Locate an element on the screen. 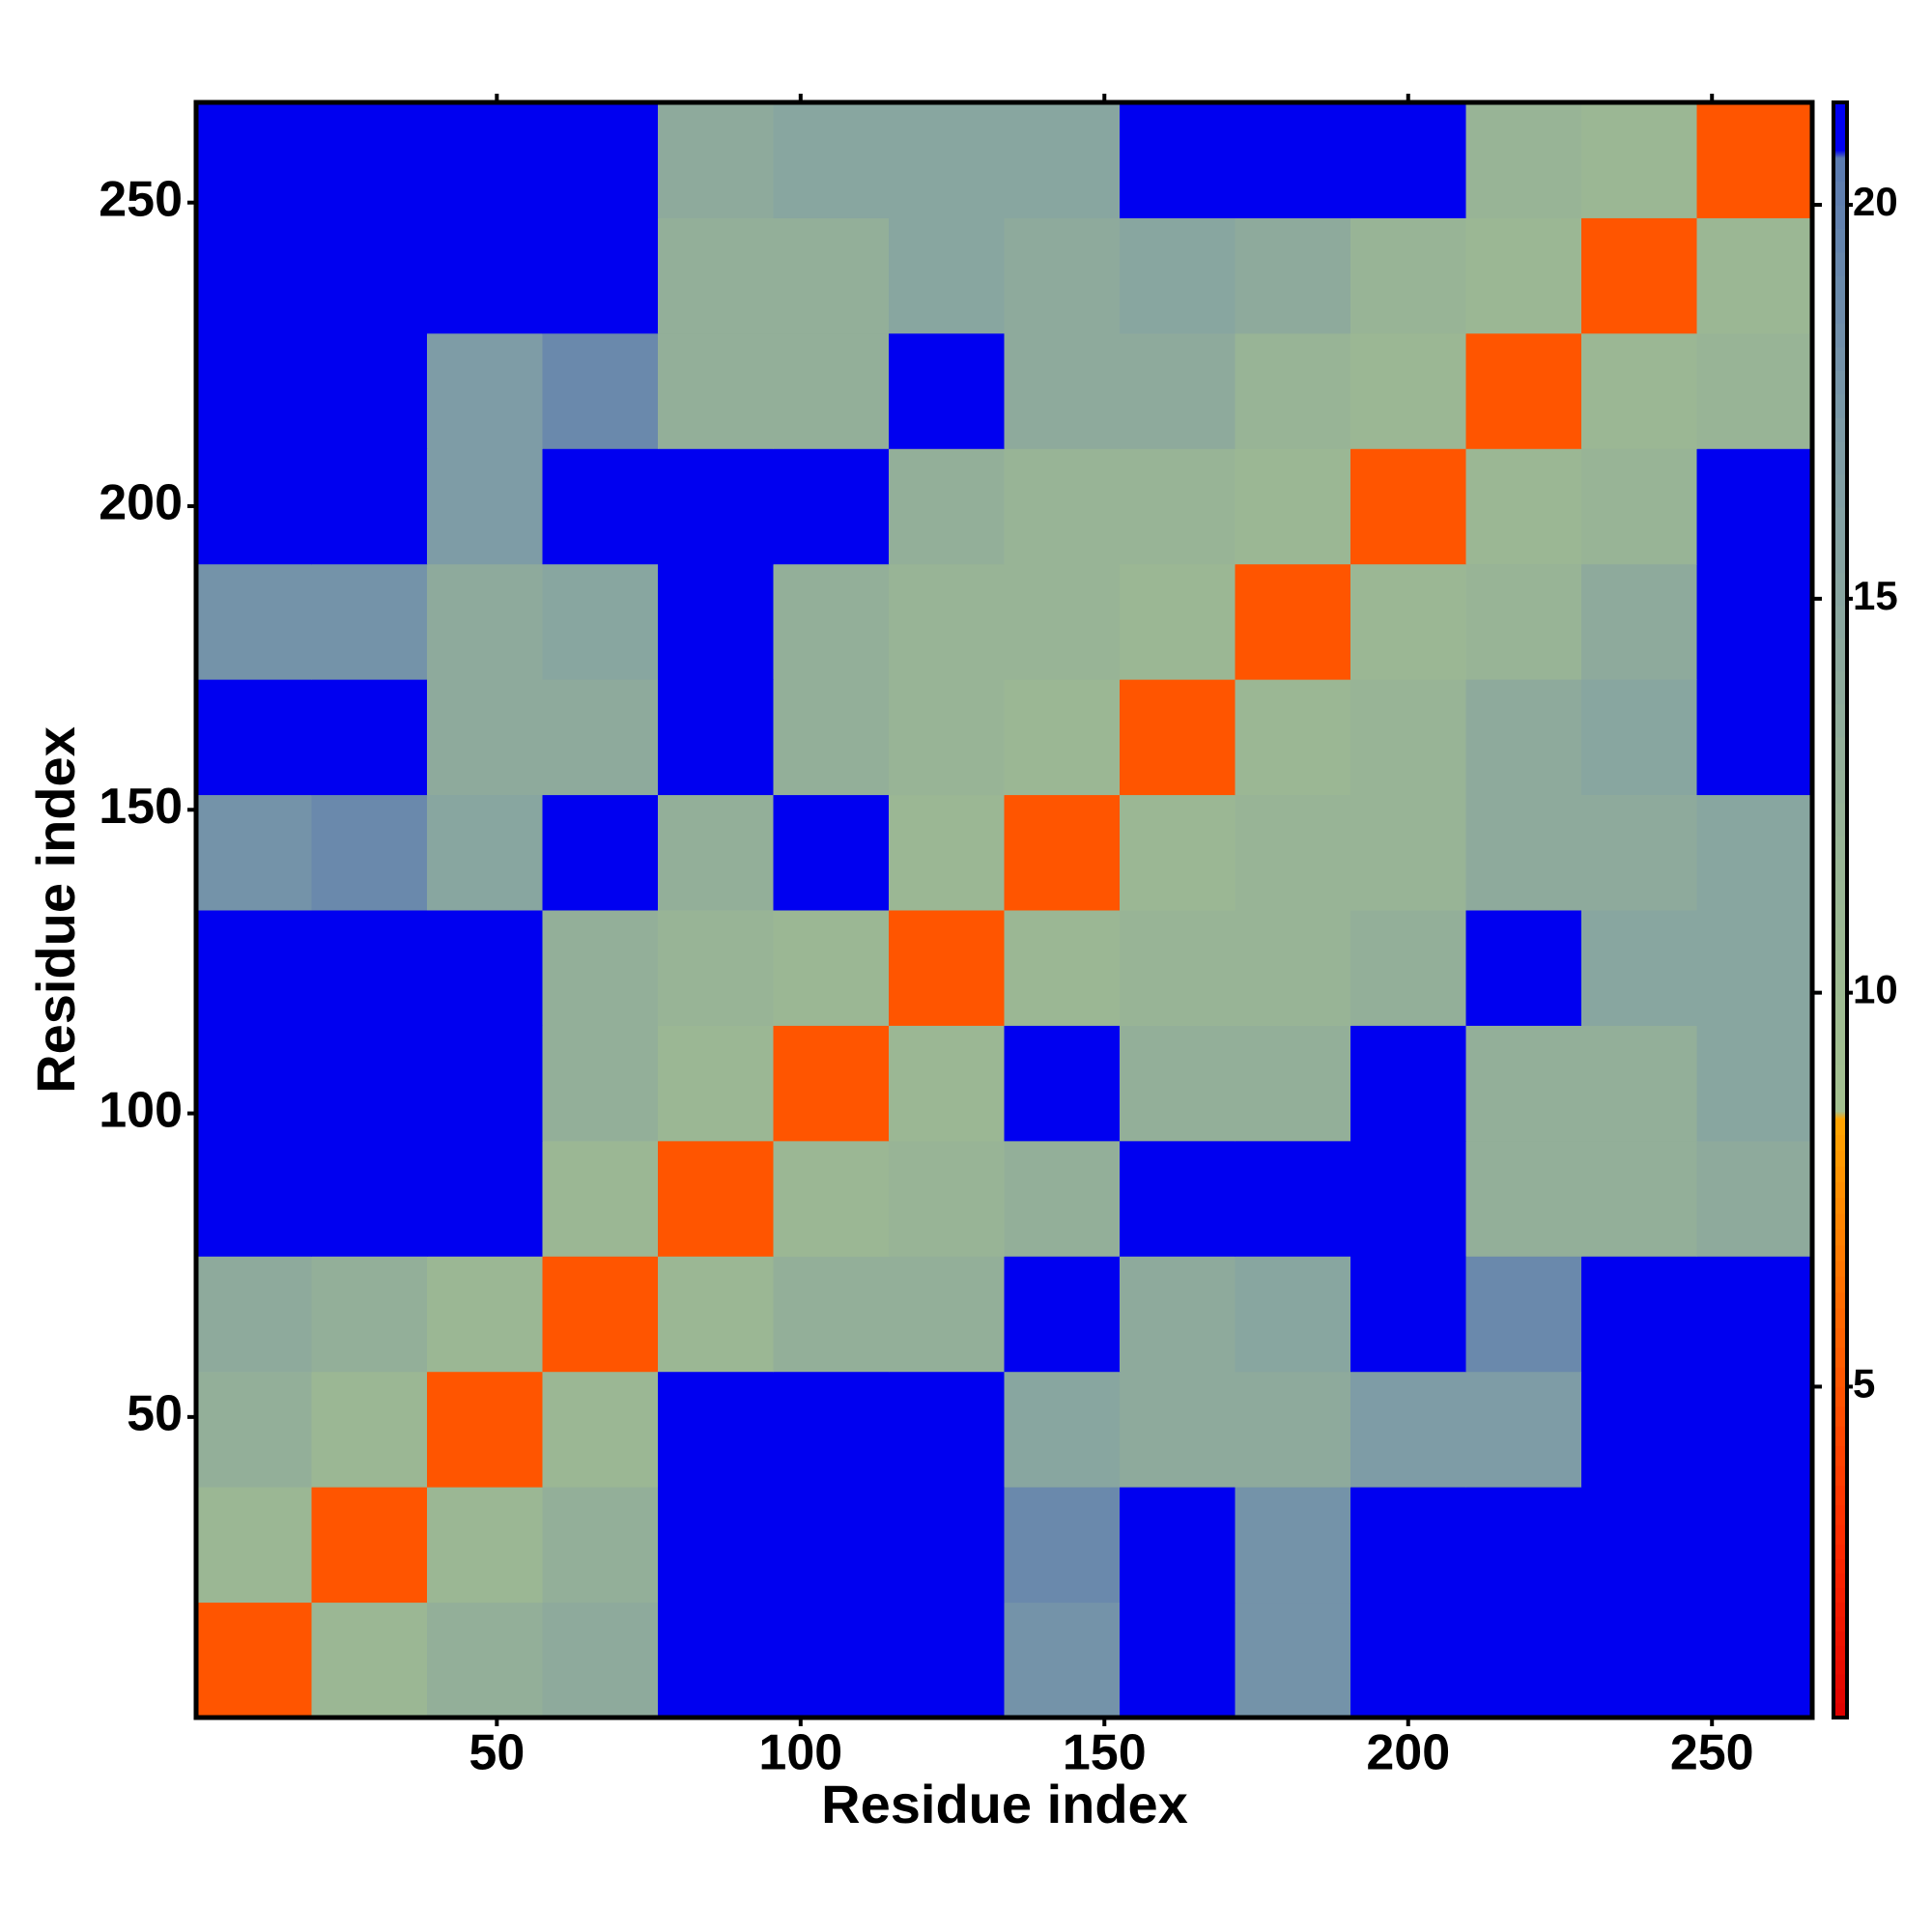 This screenshot has height=1932, width=1932. y-tick-label: 200 is located at coordinates (141, 503).